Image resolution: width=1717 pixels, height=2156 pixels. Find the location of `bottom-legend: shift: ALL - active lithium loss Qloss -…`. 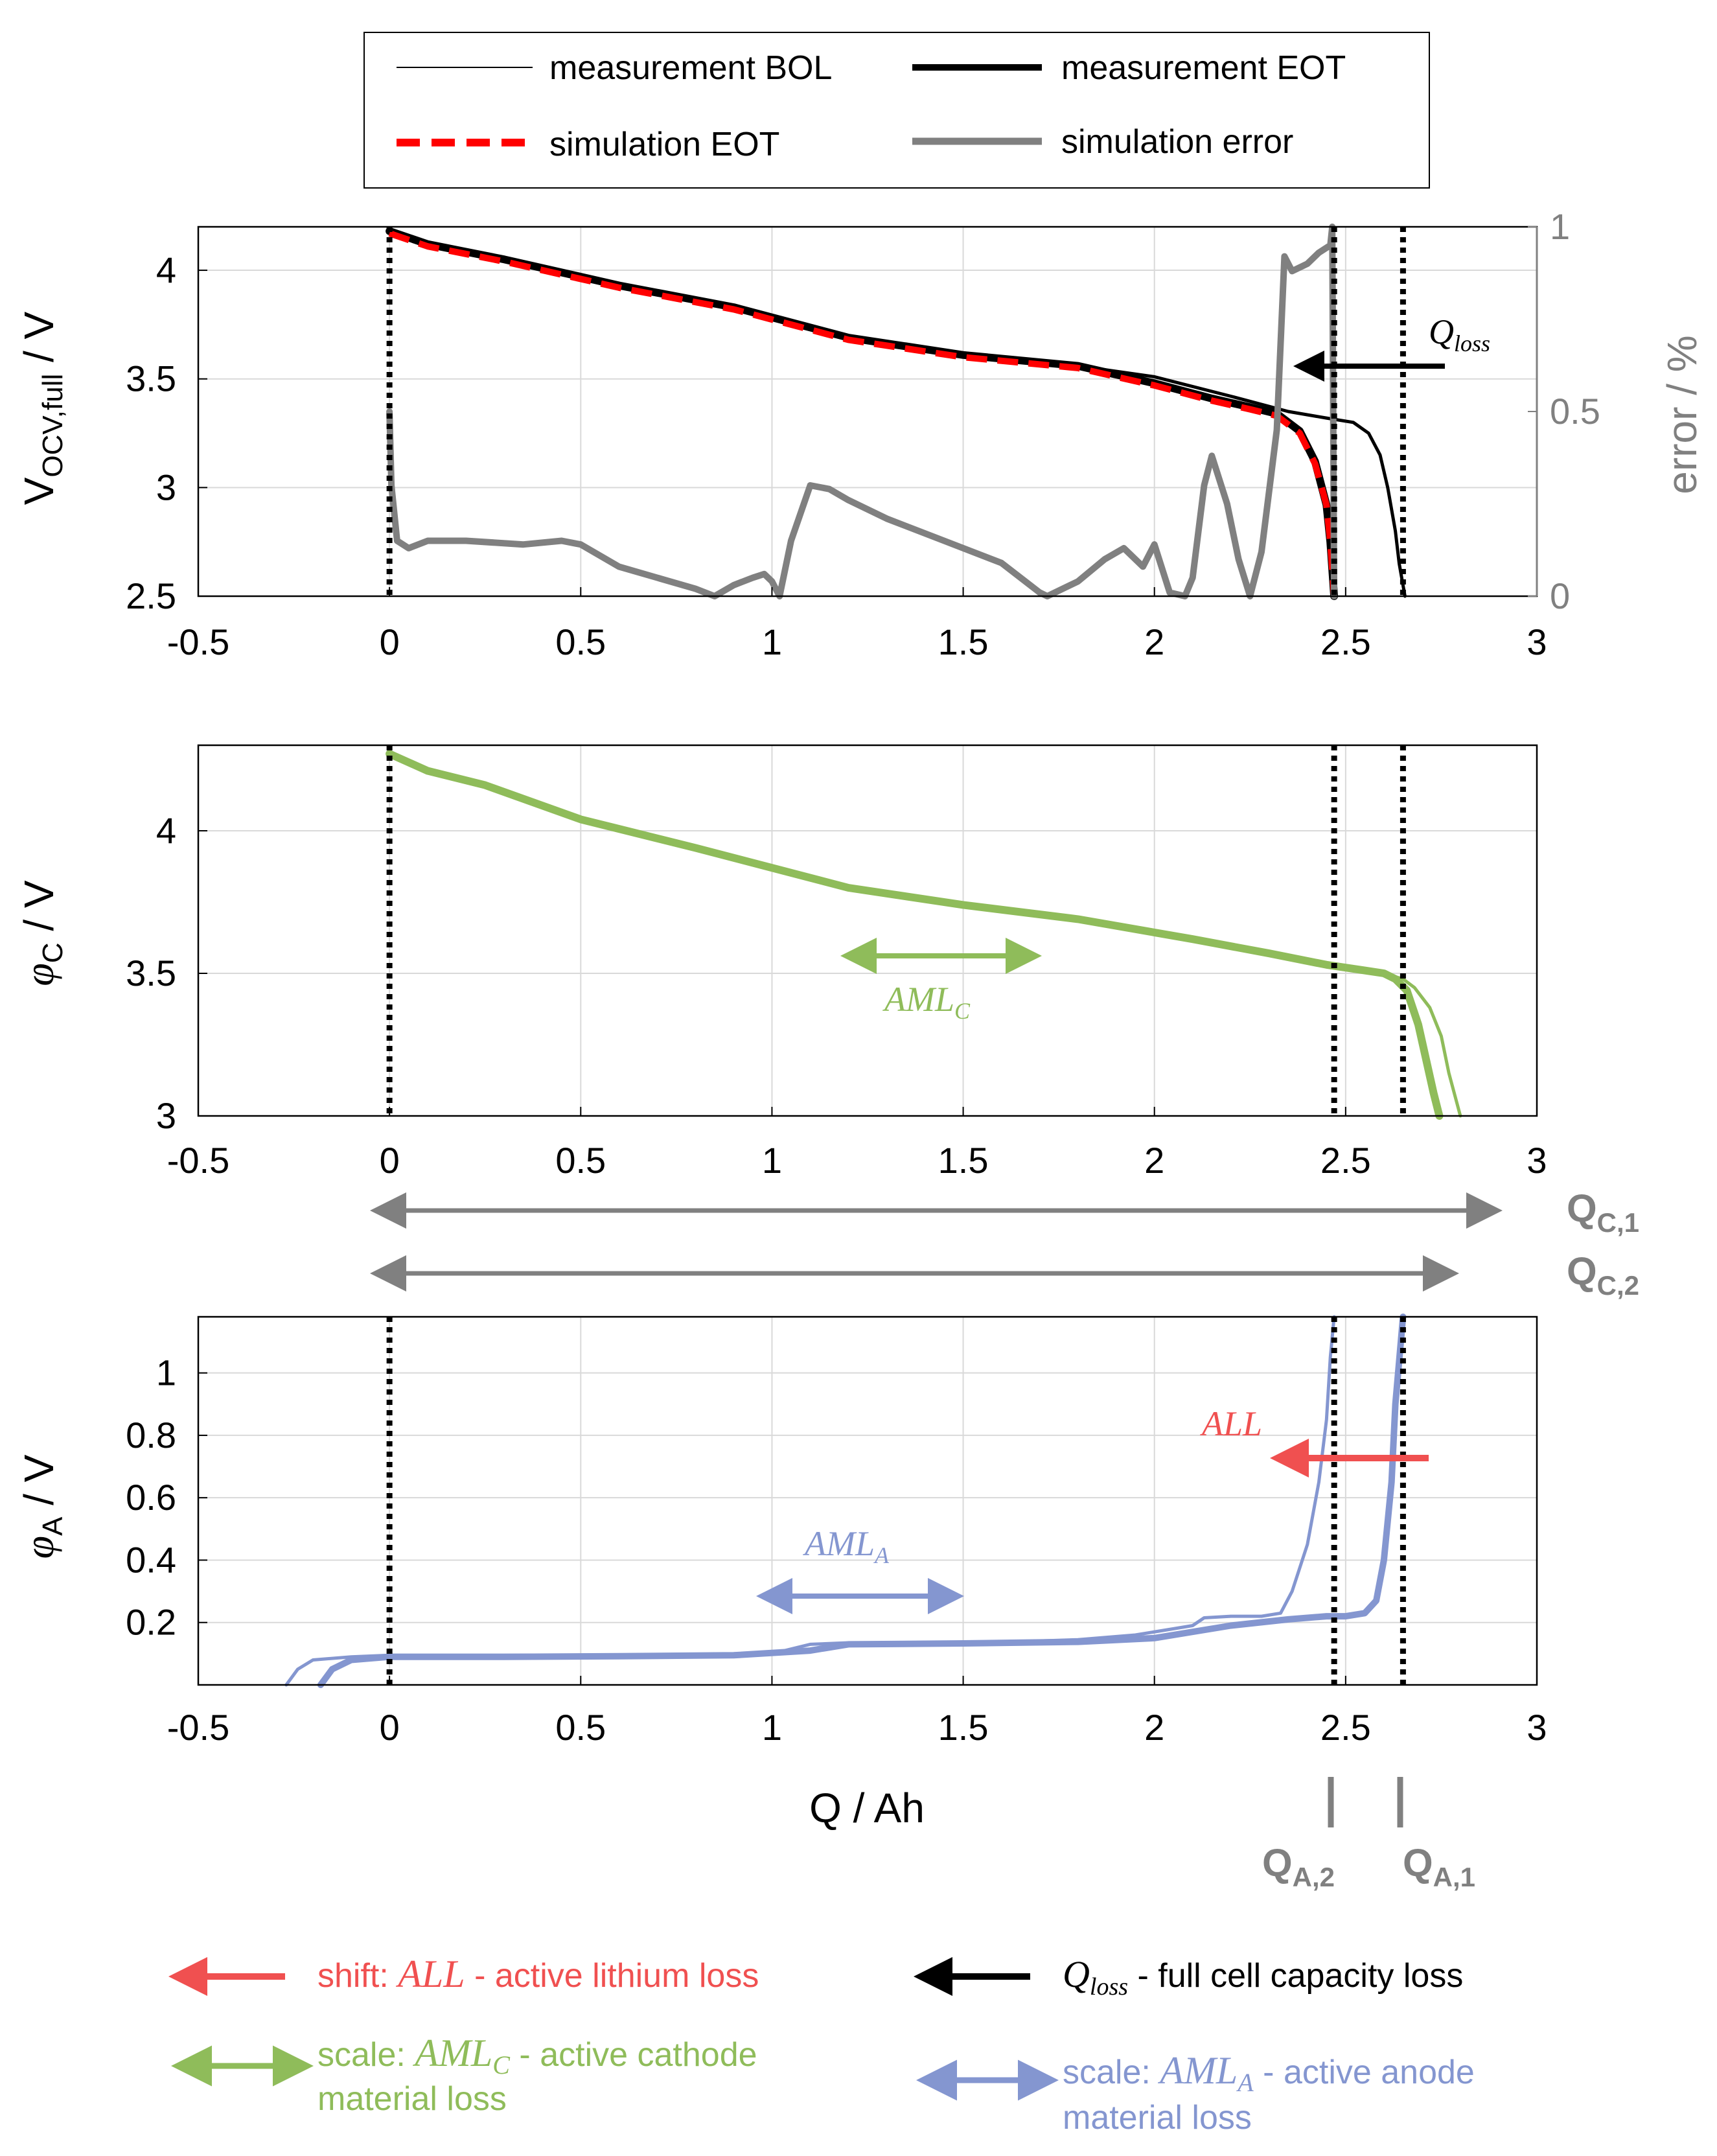

bottom-legend: shift: ALL - active lithium loss Qloss -… is located at coordinates (821, 2045).